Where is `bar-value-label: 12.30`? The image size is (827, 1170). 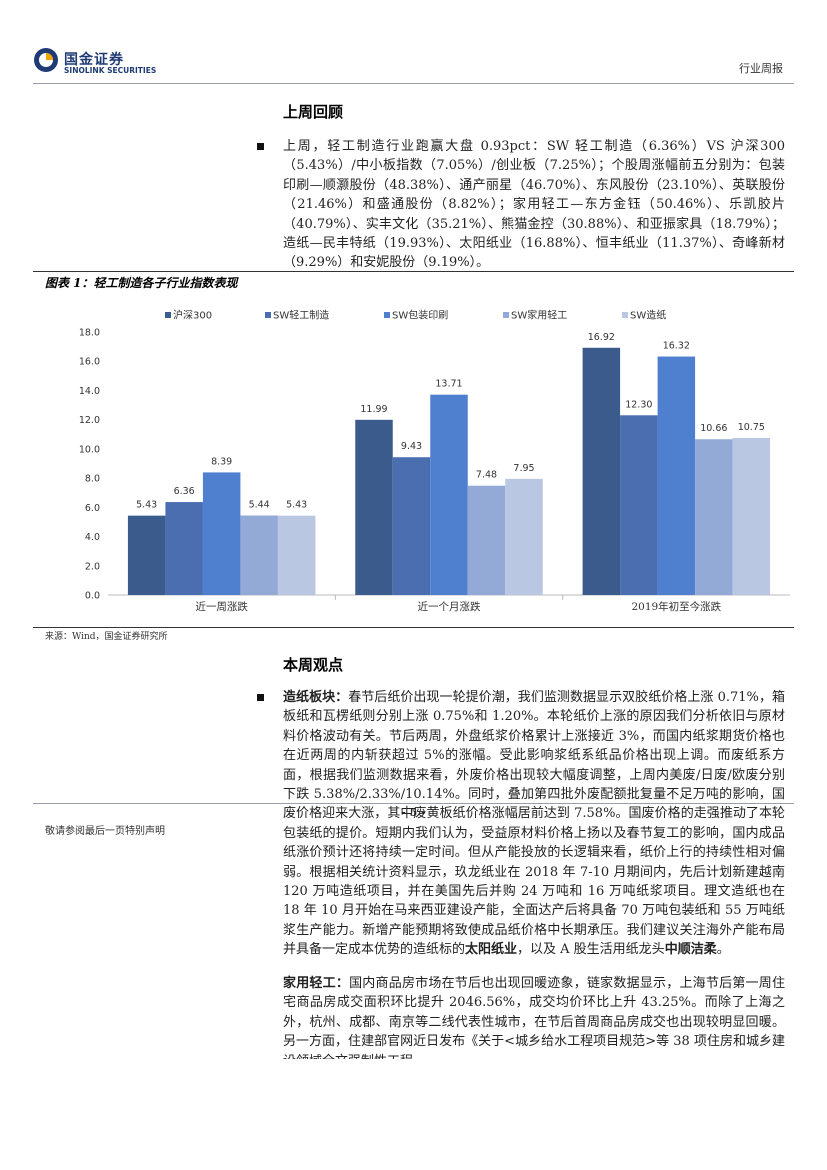 bar-value-label: 12.30 is located at coordinates (638, 404).